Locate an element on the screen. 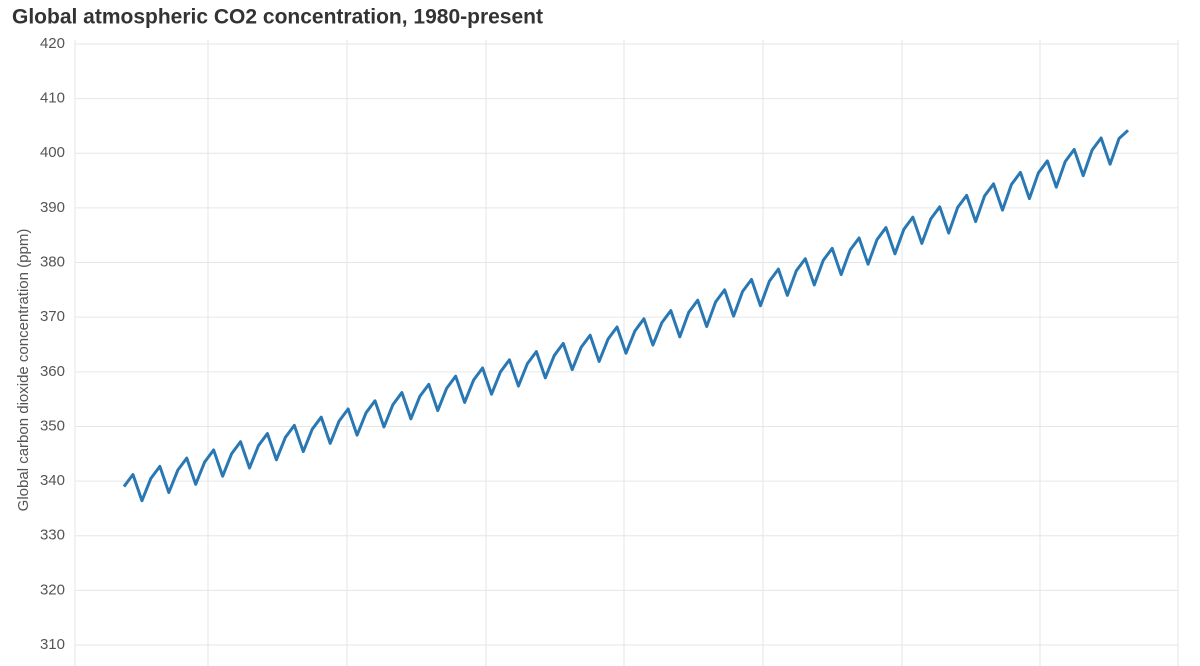 This screenshot has width=1200, height=666. y-tick-label: 380 is located at coordinates (52, 262).